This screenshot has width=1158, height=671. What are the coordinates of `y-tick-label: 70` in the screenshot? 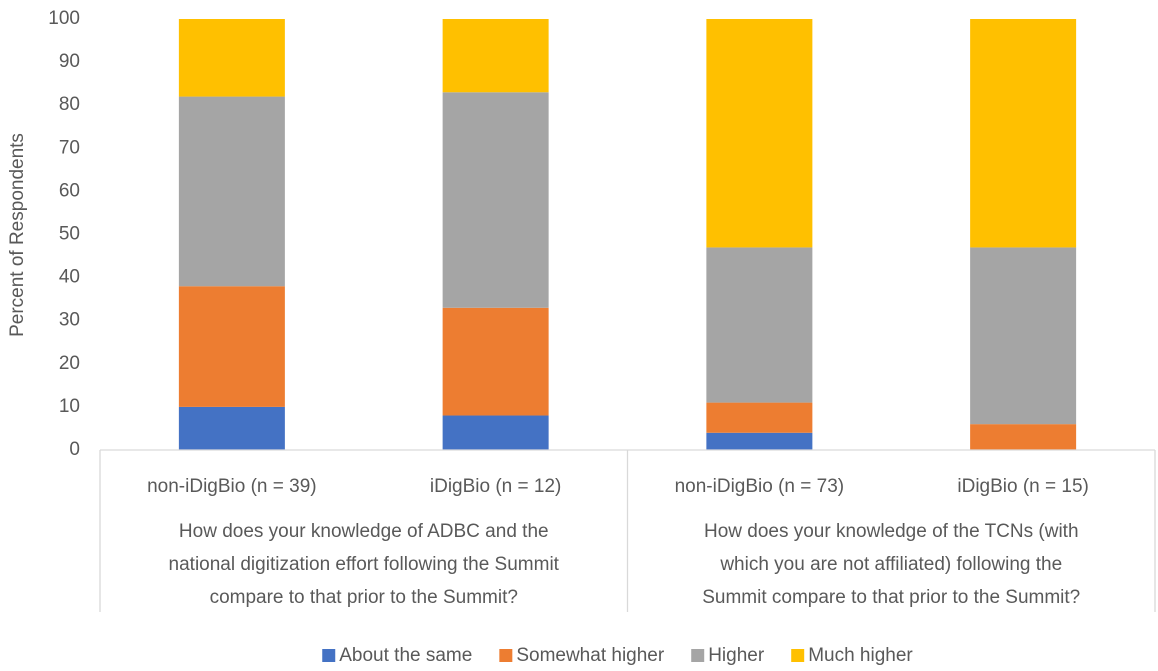 It's located at (69, 147).